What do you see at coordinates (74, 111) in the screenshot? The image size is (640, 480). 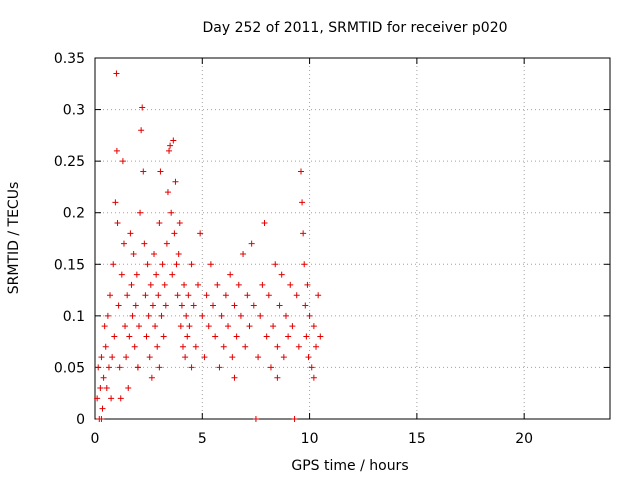 I see `y-tick-label: 0.3` at bounding box center [74, 111].